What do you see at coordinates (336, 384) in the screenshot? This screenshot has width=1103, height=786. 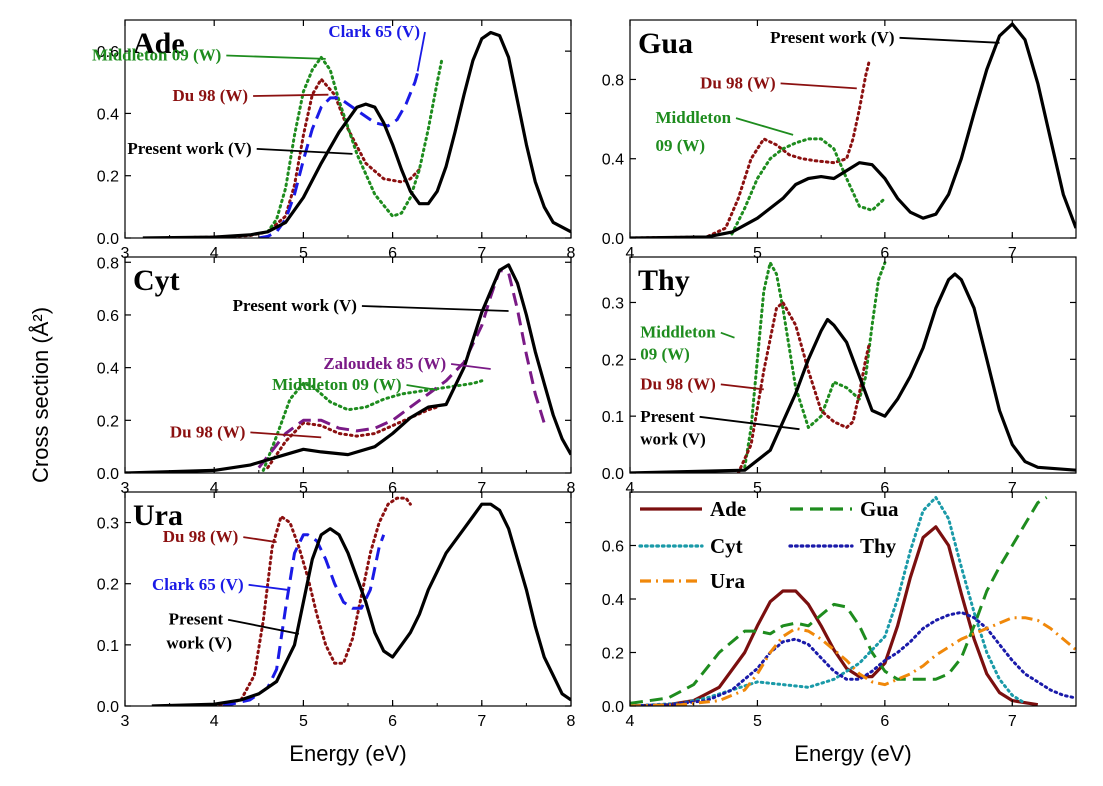 I see `chart-2-annotation-middleton-09-w: Middleton 09 (W)` at bounding box center [336, 384].